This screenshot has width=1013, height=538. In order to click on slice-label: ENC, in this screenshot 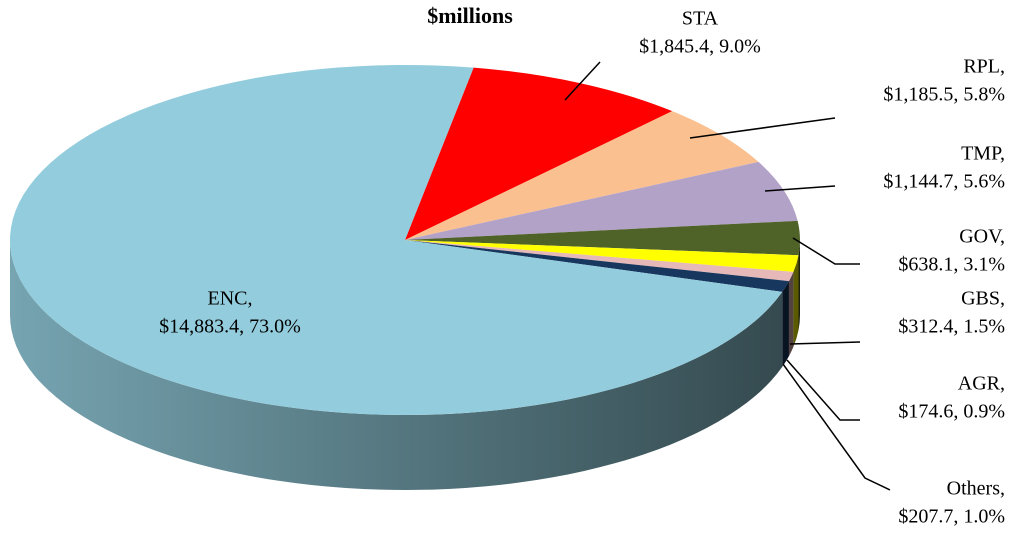, I will do `click(230, 299)`.